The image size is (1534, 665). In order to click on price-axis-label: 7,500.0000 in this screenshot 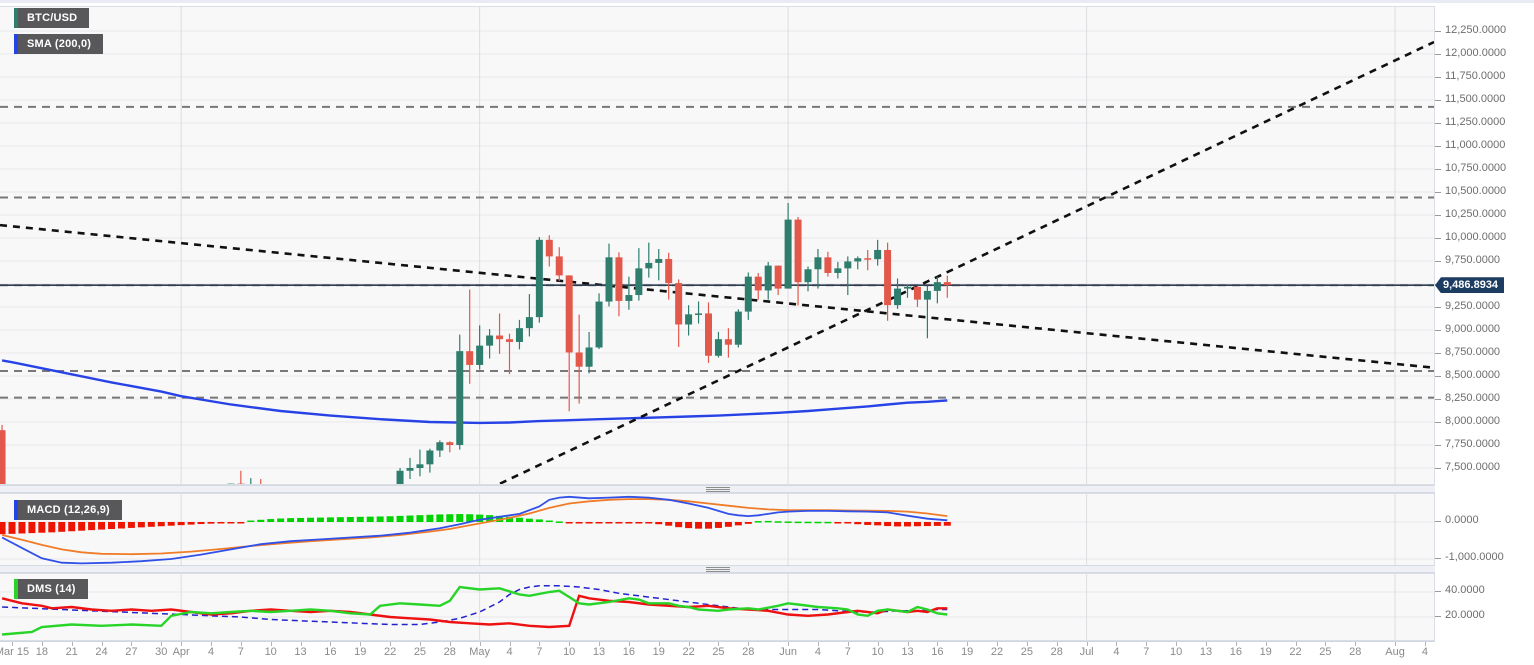, I will do `click(1473, 467)`.